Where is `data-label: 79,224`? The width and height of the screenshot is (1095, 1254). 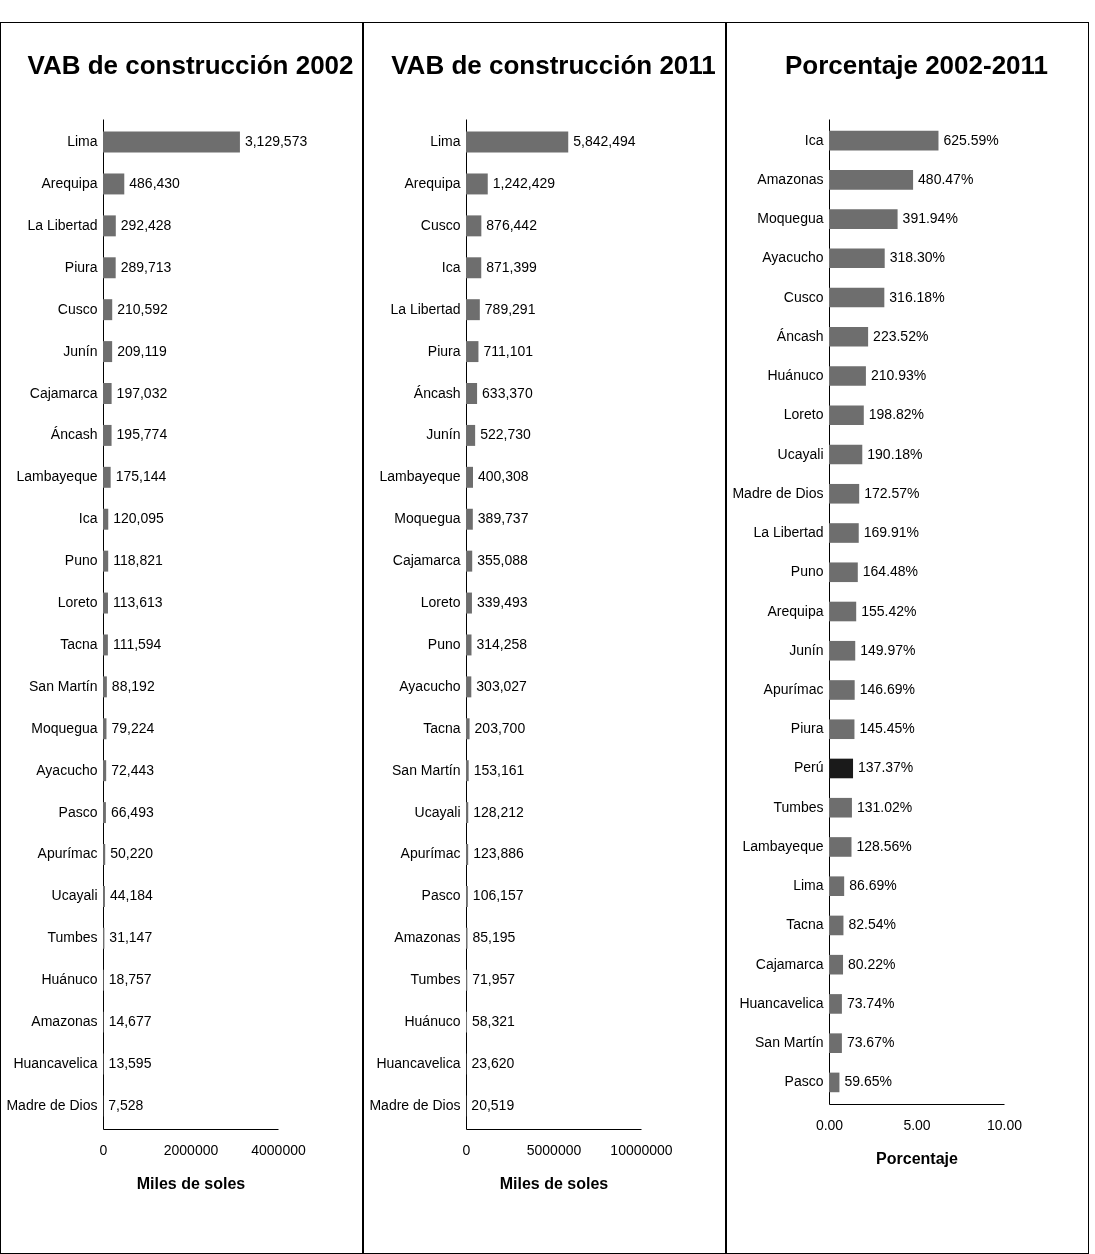
data-label: 79,224 is located at coordinates (133, 727).